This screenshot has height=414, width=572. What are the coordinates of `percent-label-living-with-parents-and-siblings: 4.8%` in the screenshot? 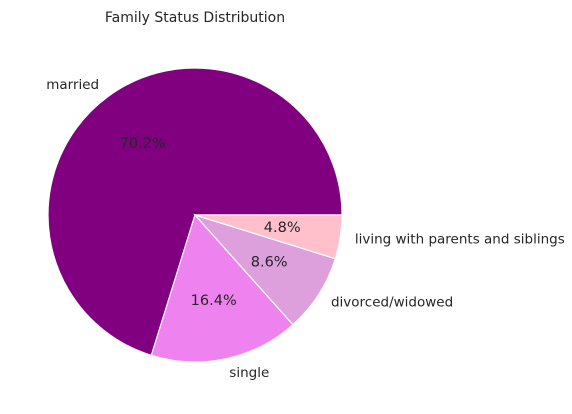 It's located at (282, 228).